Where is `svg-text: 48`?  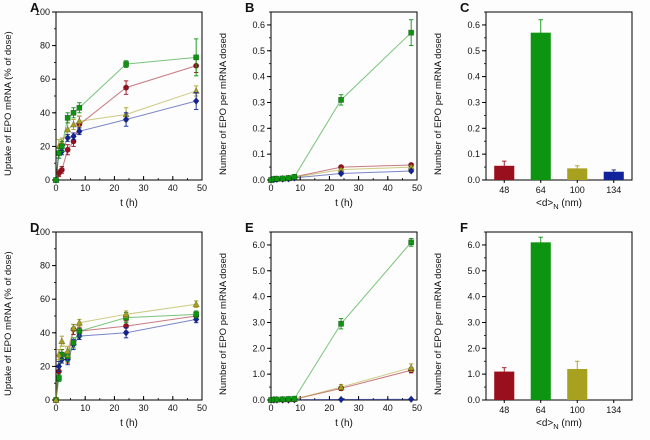
svg-text: 48 is located at coordinates (504, 190).